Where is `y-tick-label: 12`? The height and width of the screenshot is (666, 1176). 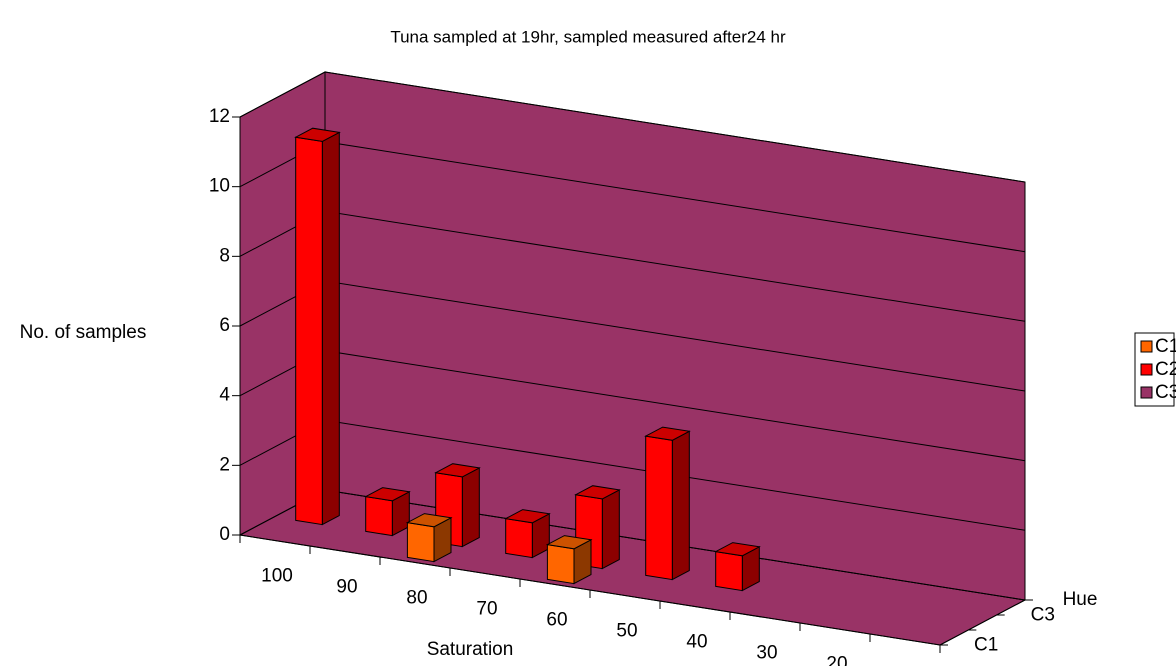
y-tick-label: 12 is located at coordinates (219, 116).